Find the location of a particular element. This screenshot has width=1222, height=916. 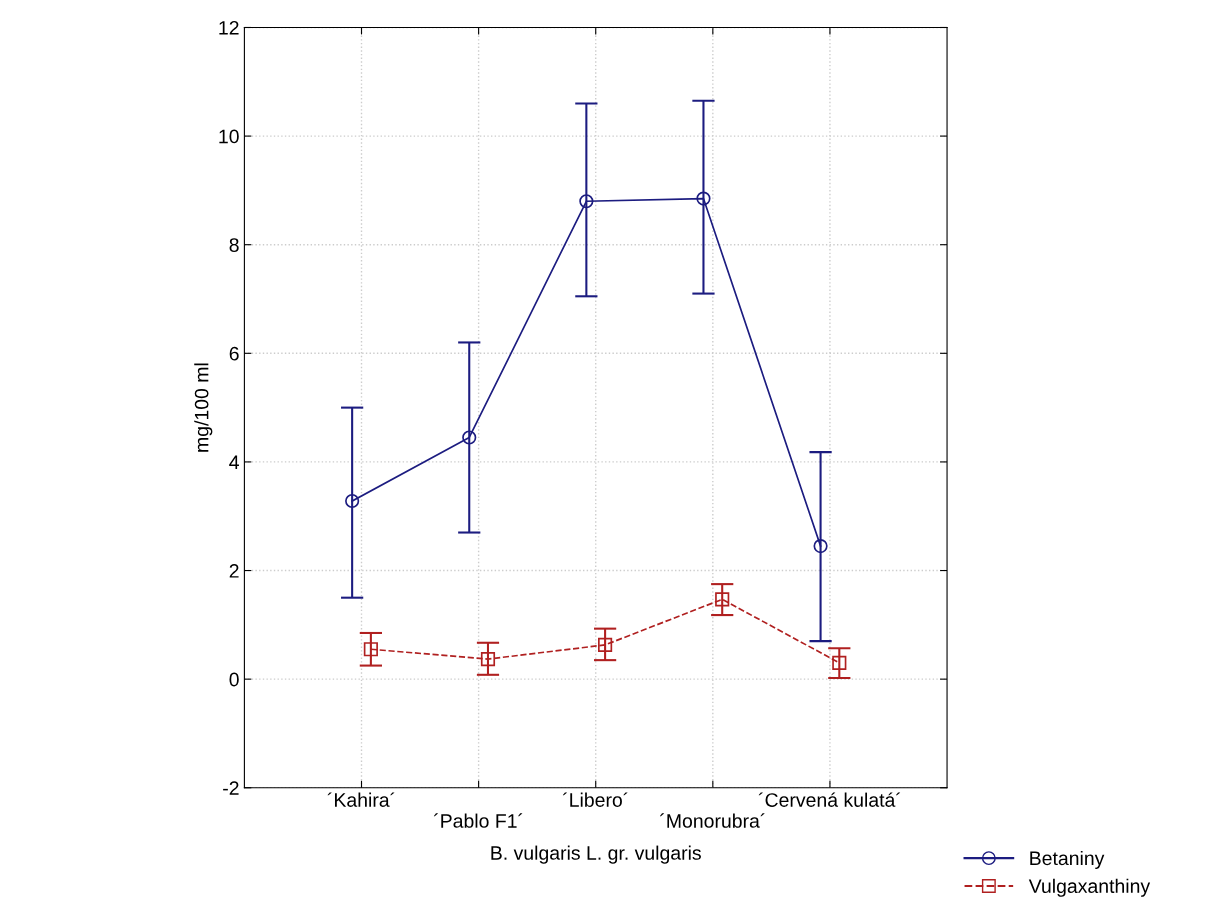

x-tick-label: ´Cervená kulatá´ is located at coordinates (829, 799).